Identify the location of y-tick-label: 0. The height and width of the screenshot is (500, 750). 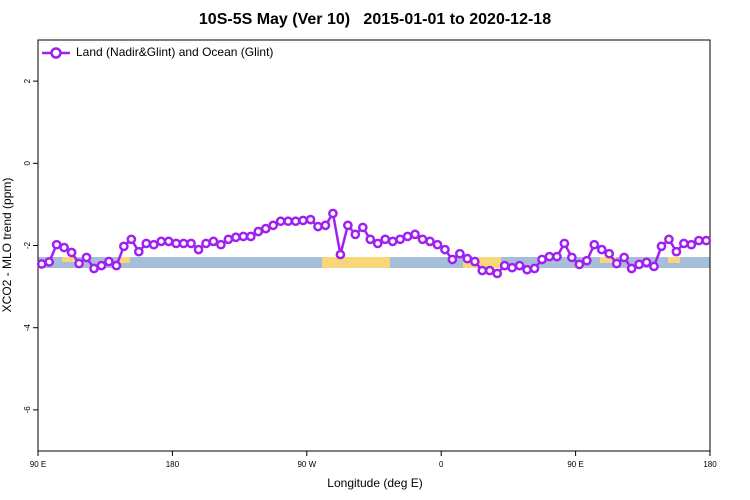
(27, 163).